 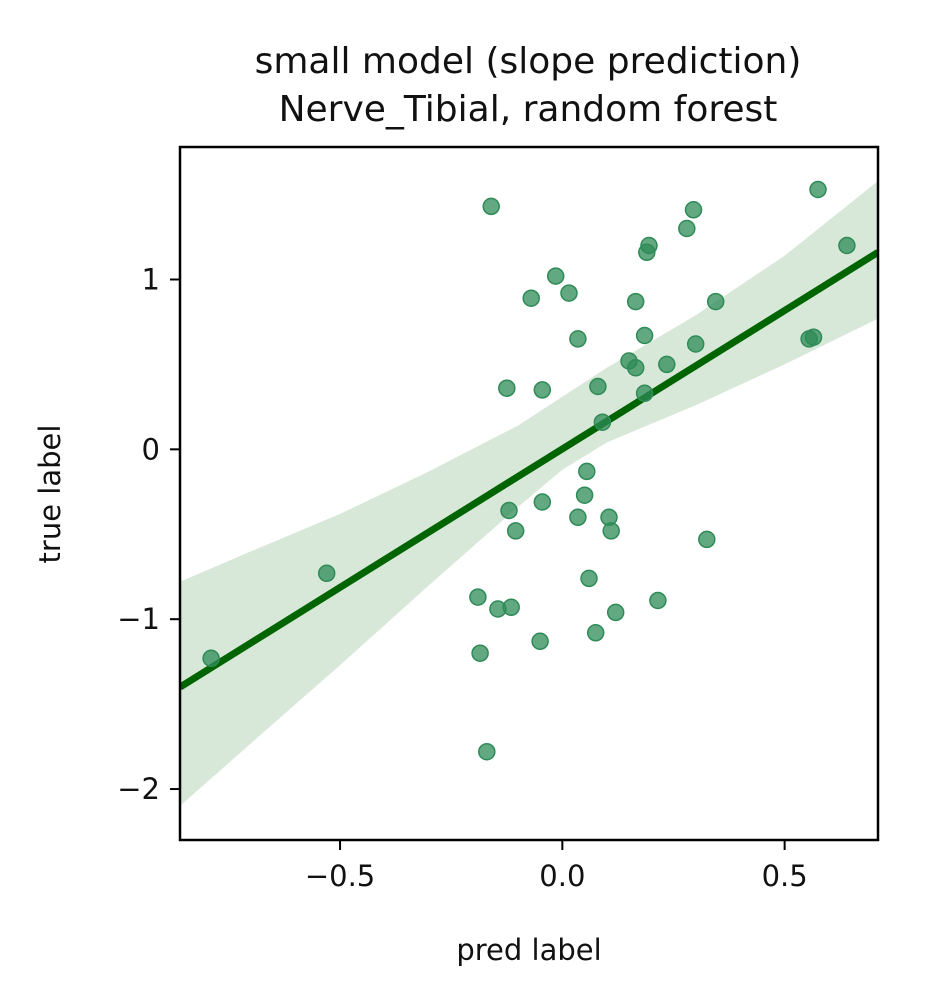 I want to click on chart-title: small model (slope prediction), so click(x=528, y=61).